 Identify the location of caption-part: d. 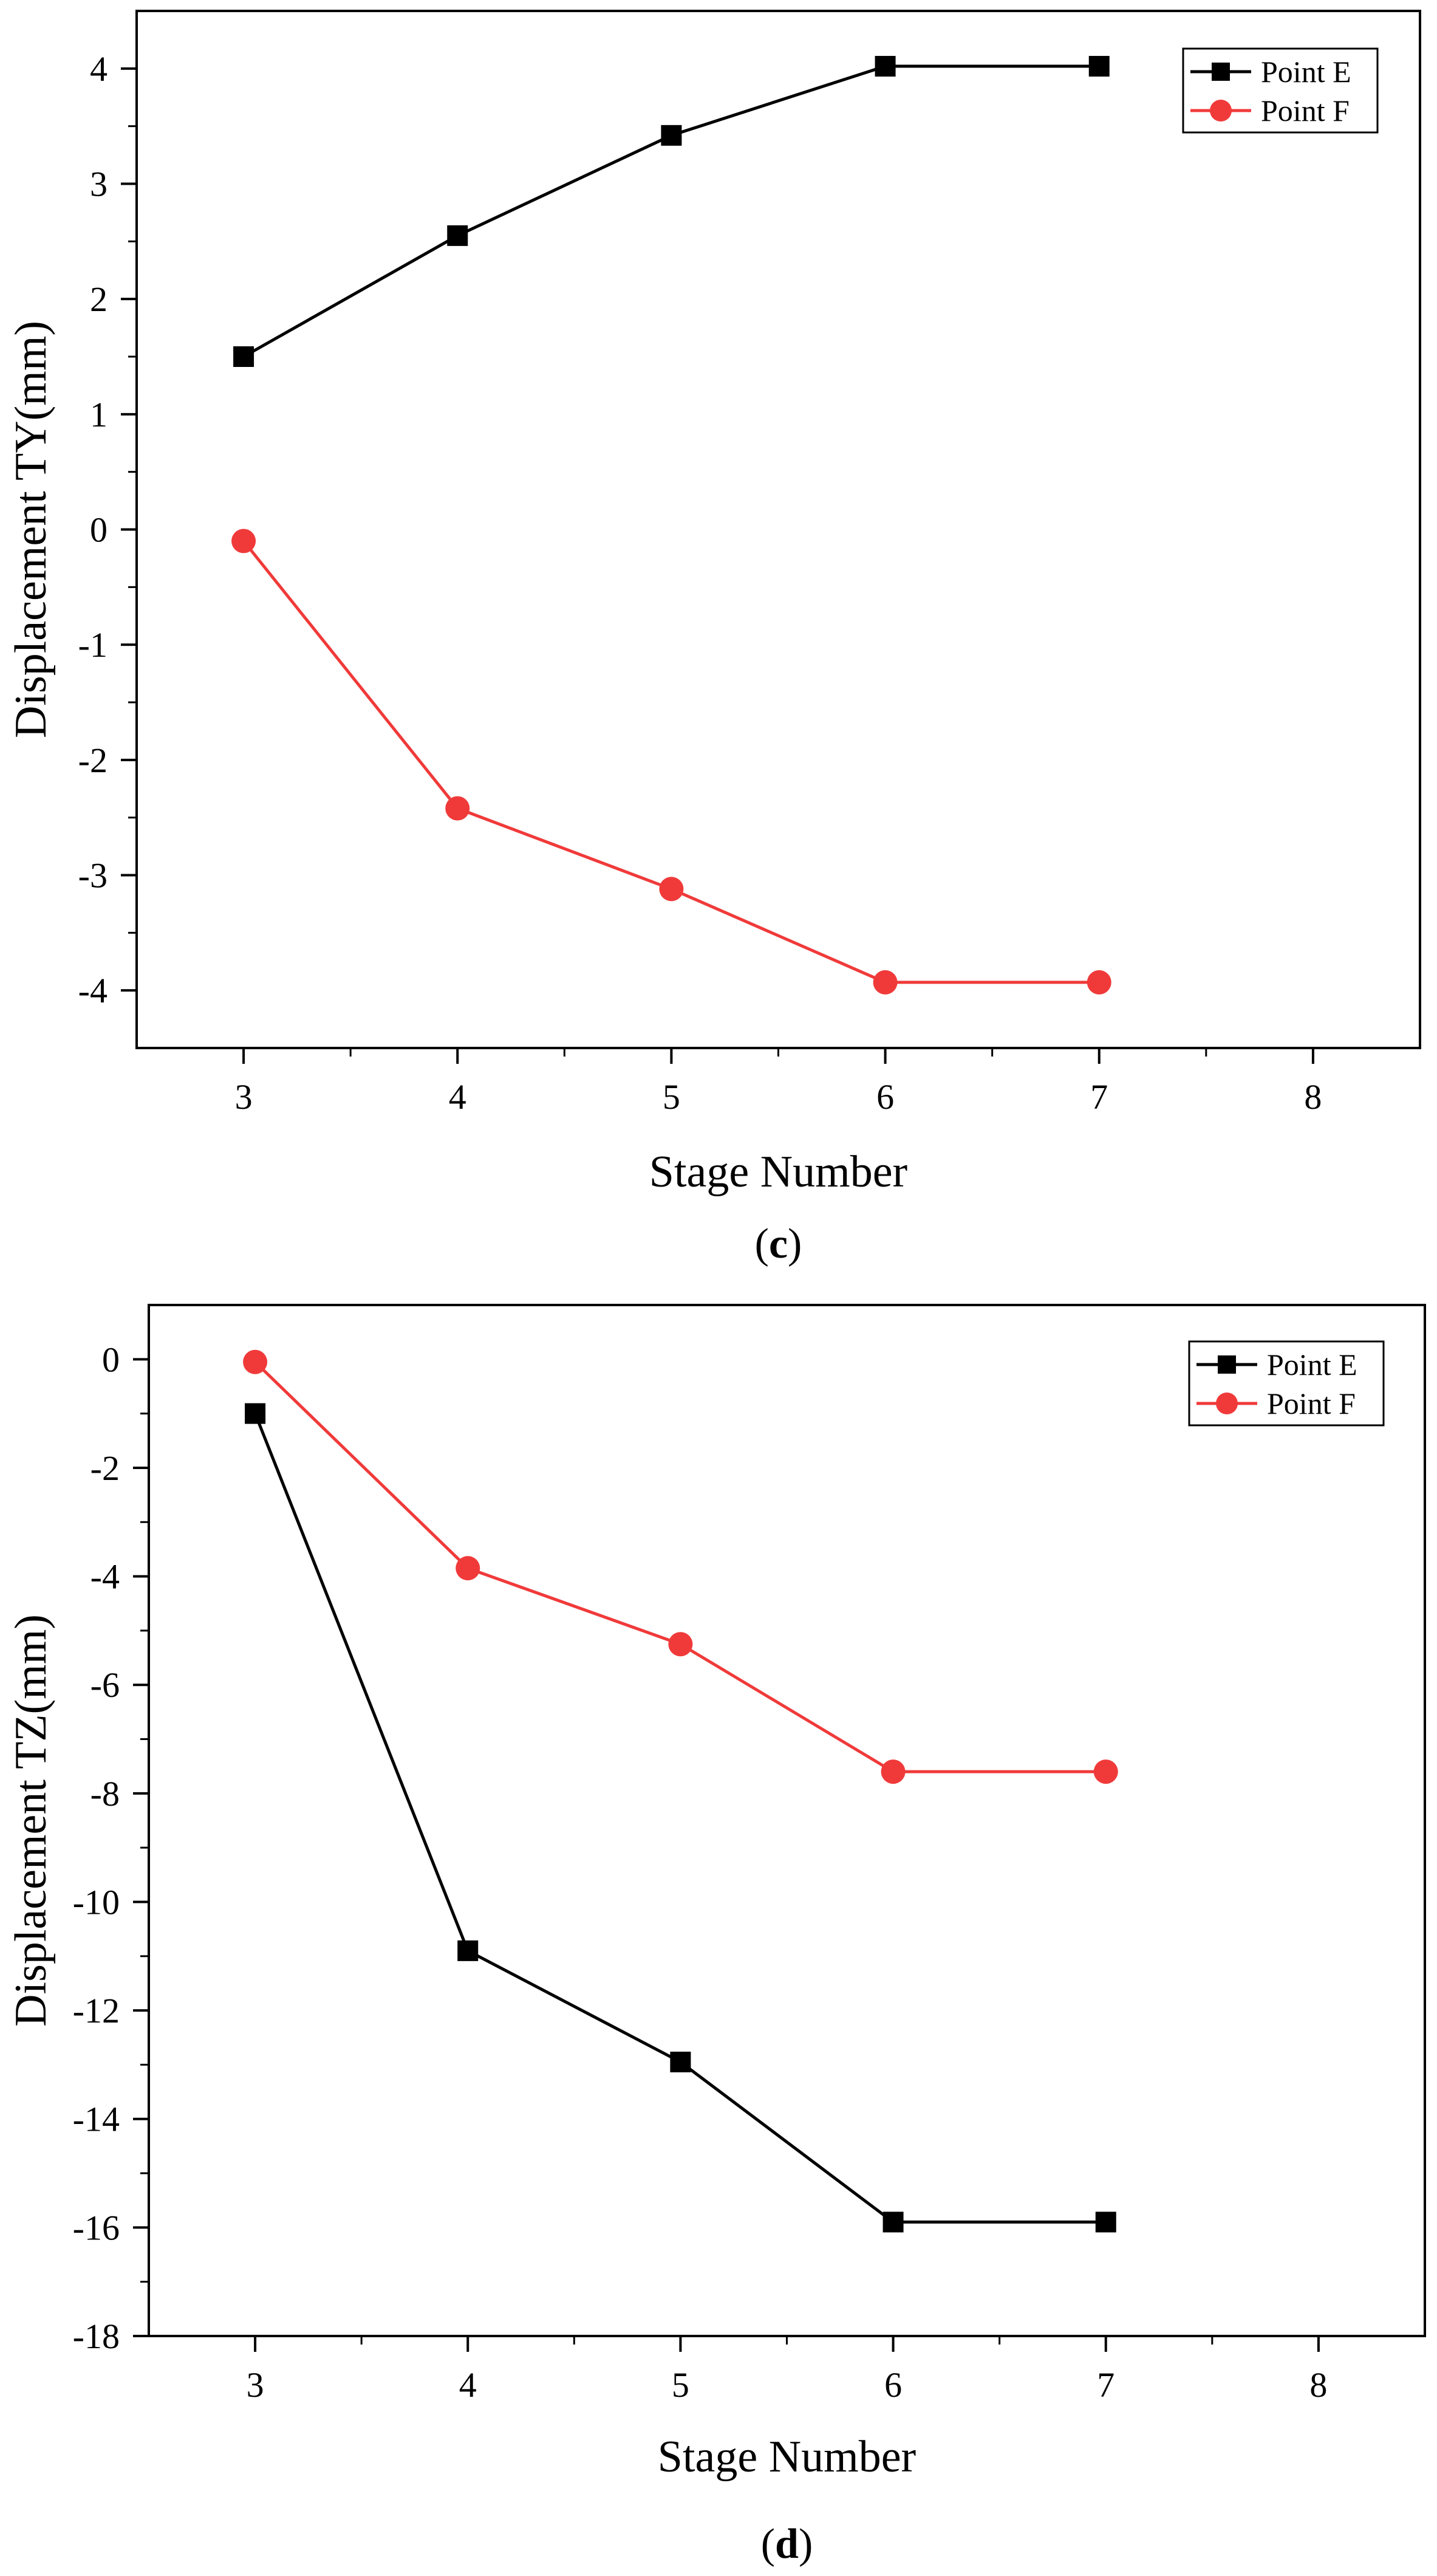
(787, 2544).